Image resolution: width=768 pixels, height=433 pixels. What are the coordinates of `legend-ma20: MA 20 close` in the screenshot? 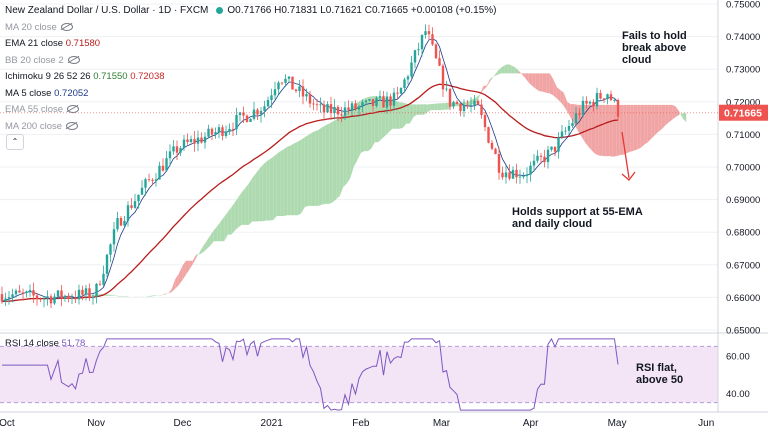 It's located at (251, 28).